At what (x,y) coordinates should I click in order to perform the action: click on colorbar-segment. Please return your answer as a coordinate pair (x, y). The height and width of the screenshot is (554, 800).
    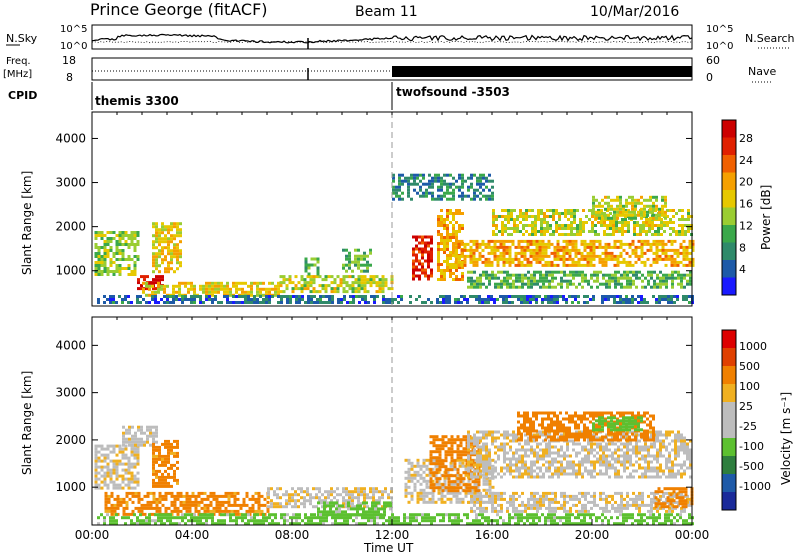
    Looking at the image, I should click on (729, 251).